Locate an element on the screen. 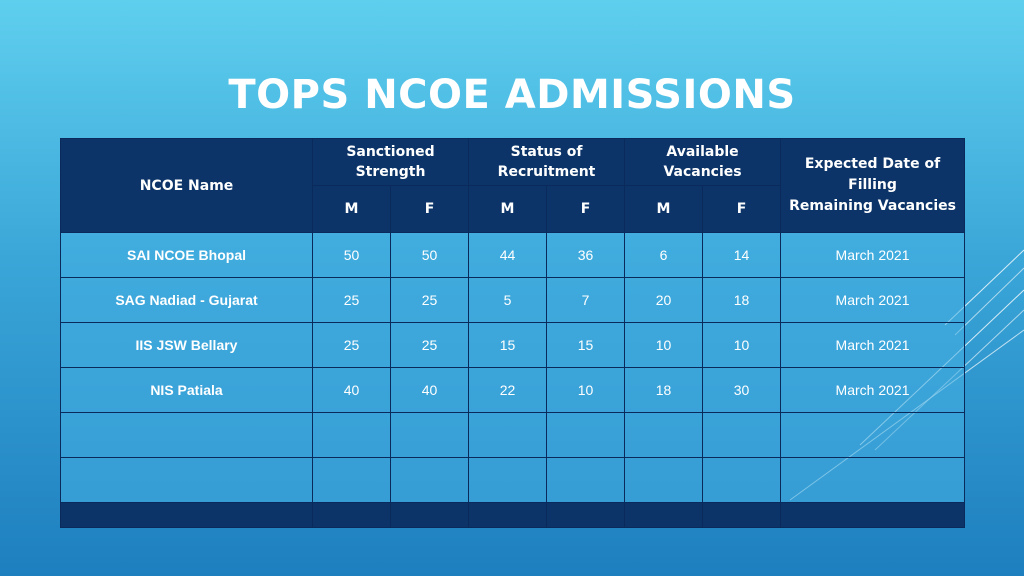  header-sanctioned-strength: Sanctioned Strength is located at coordinates (390, 162).